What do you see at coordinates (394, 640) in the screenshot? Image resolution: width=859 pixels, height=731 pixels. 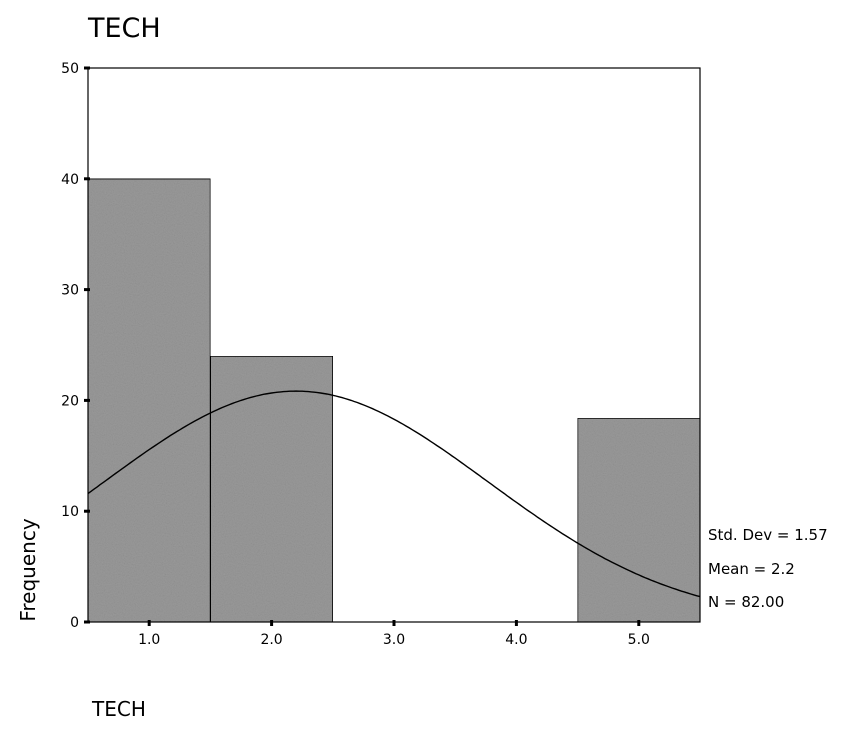 I see `x-tick-label: 3.0` at bounding box center [394, 640].